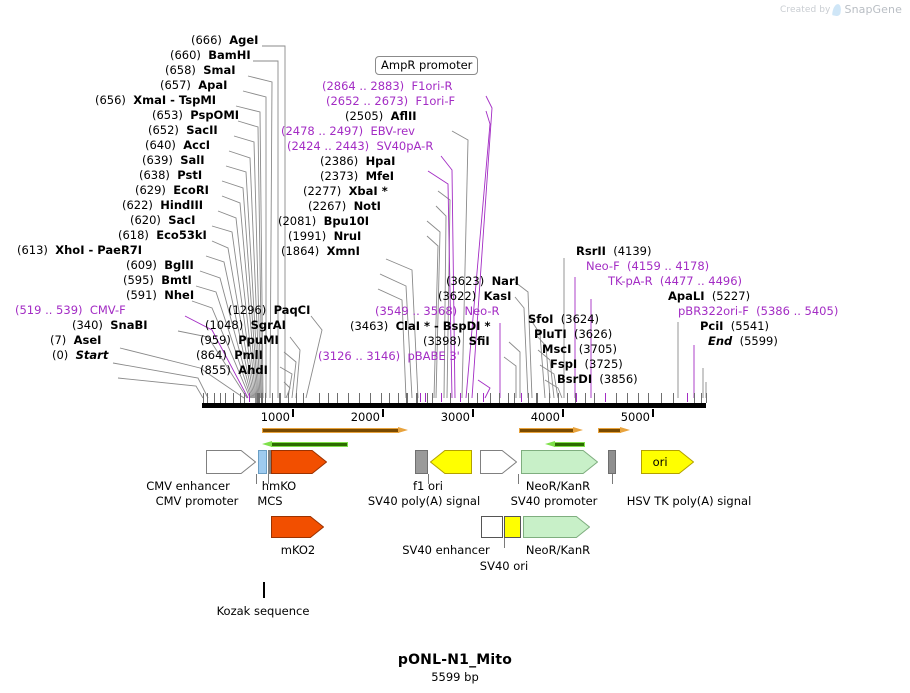 The height and width of the screenshot is (693, 910). I want to click on site-name: (3725), so click(603, 364).